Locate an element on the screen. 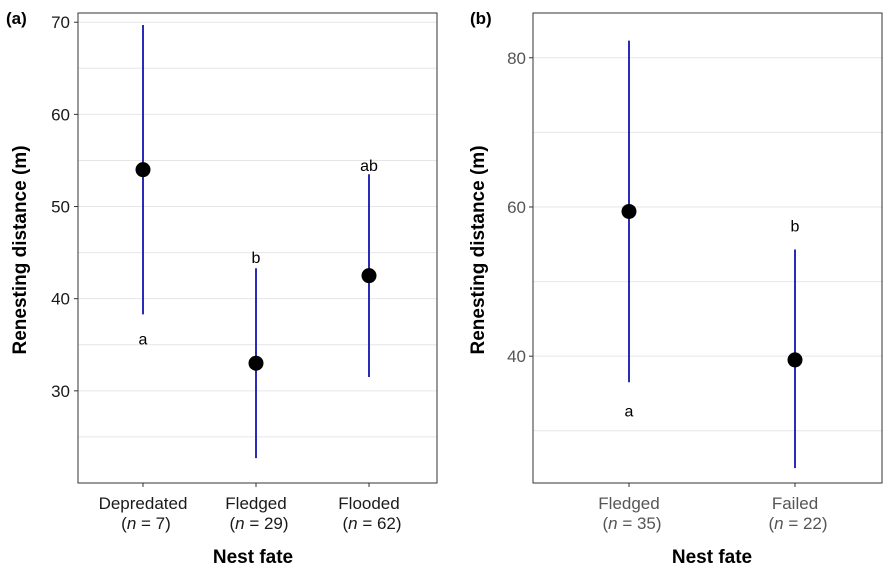 The height and width of the screenshot is (569, 883). panel-a-label: (a) is located at coordinates (16, 18).